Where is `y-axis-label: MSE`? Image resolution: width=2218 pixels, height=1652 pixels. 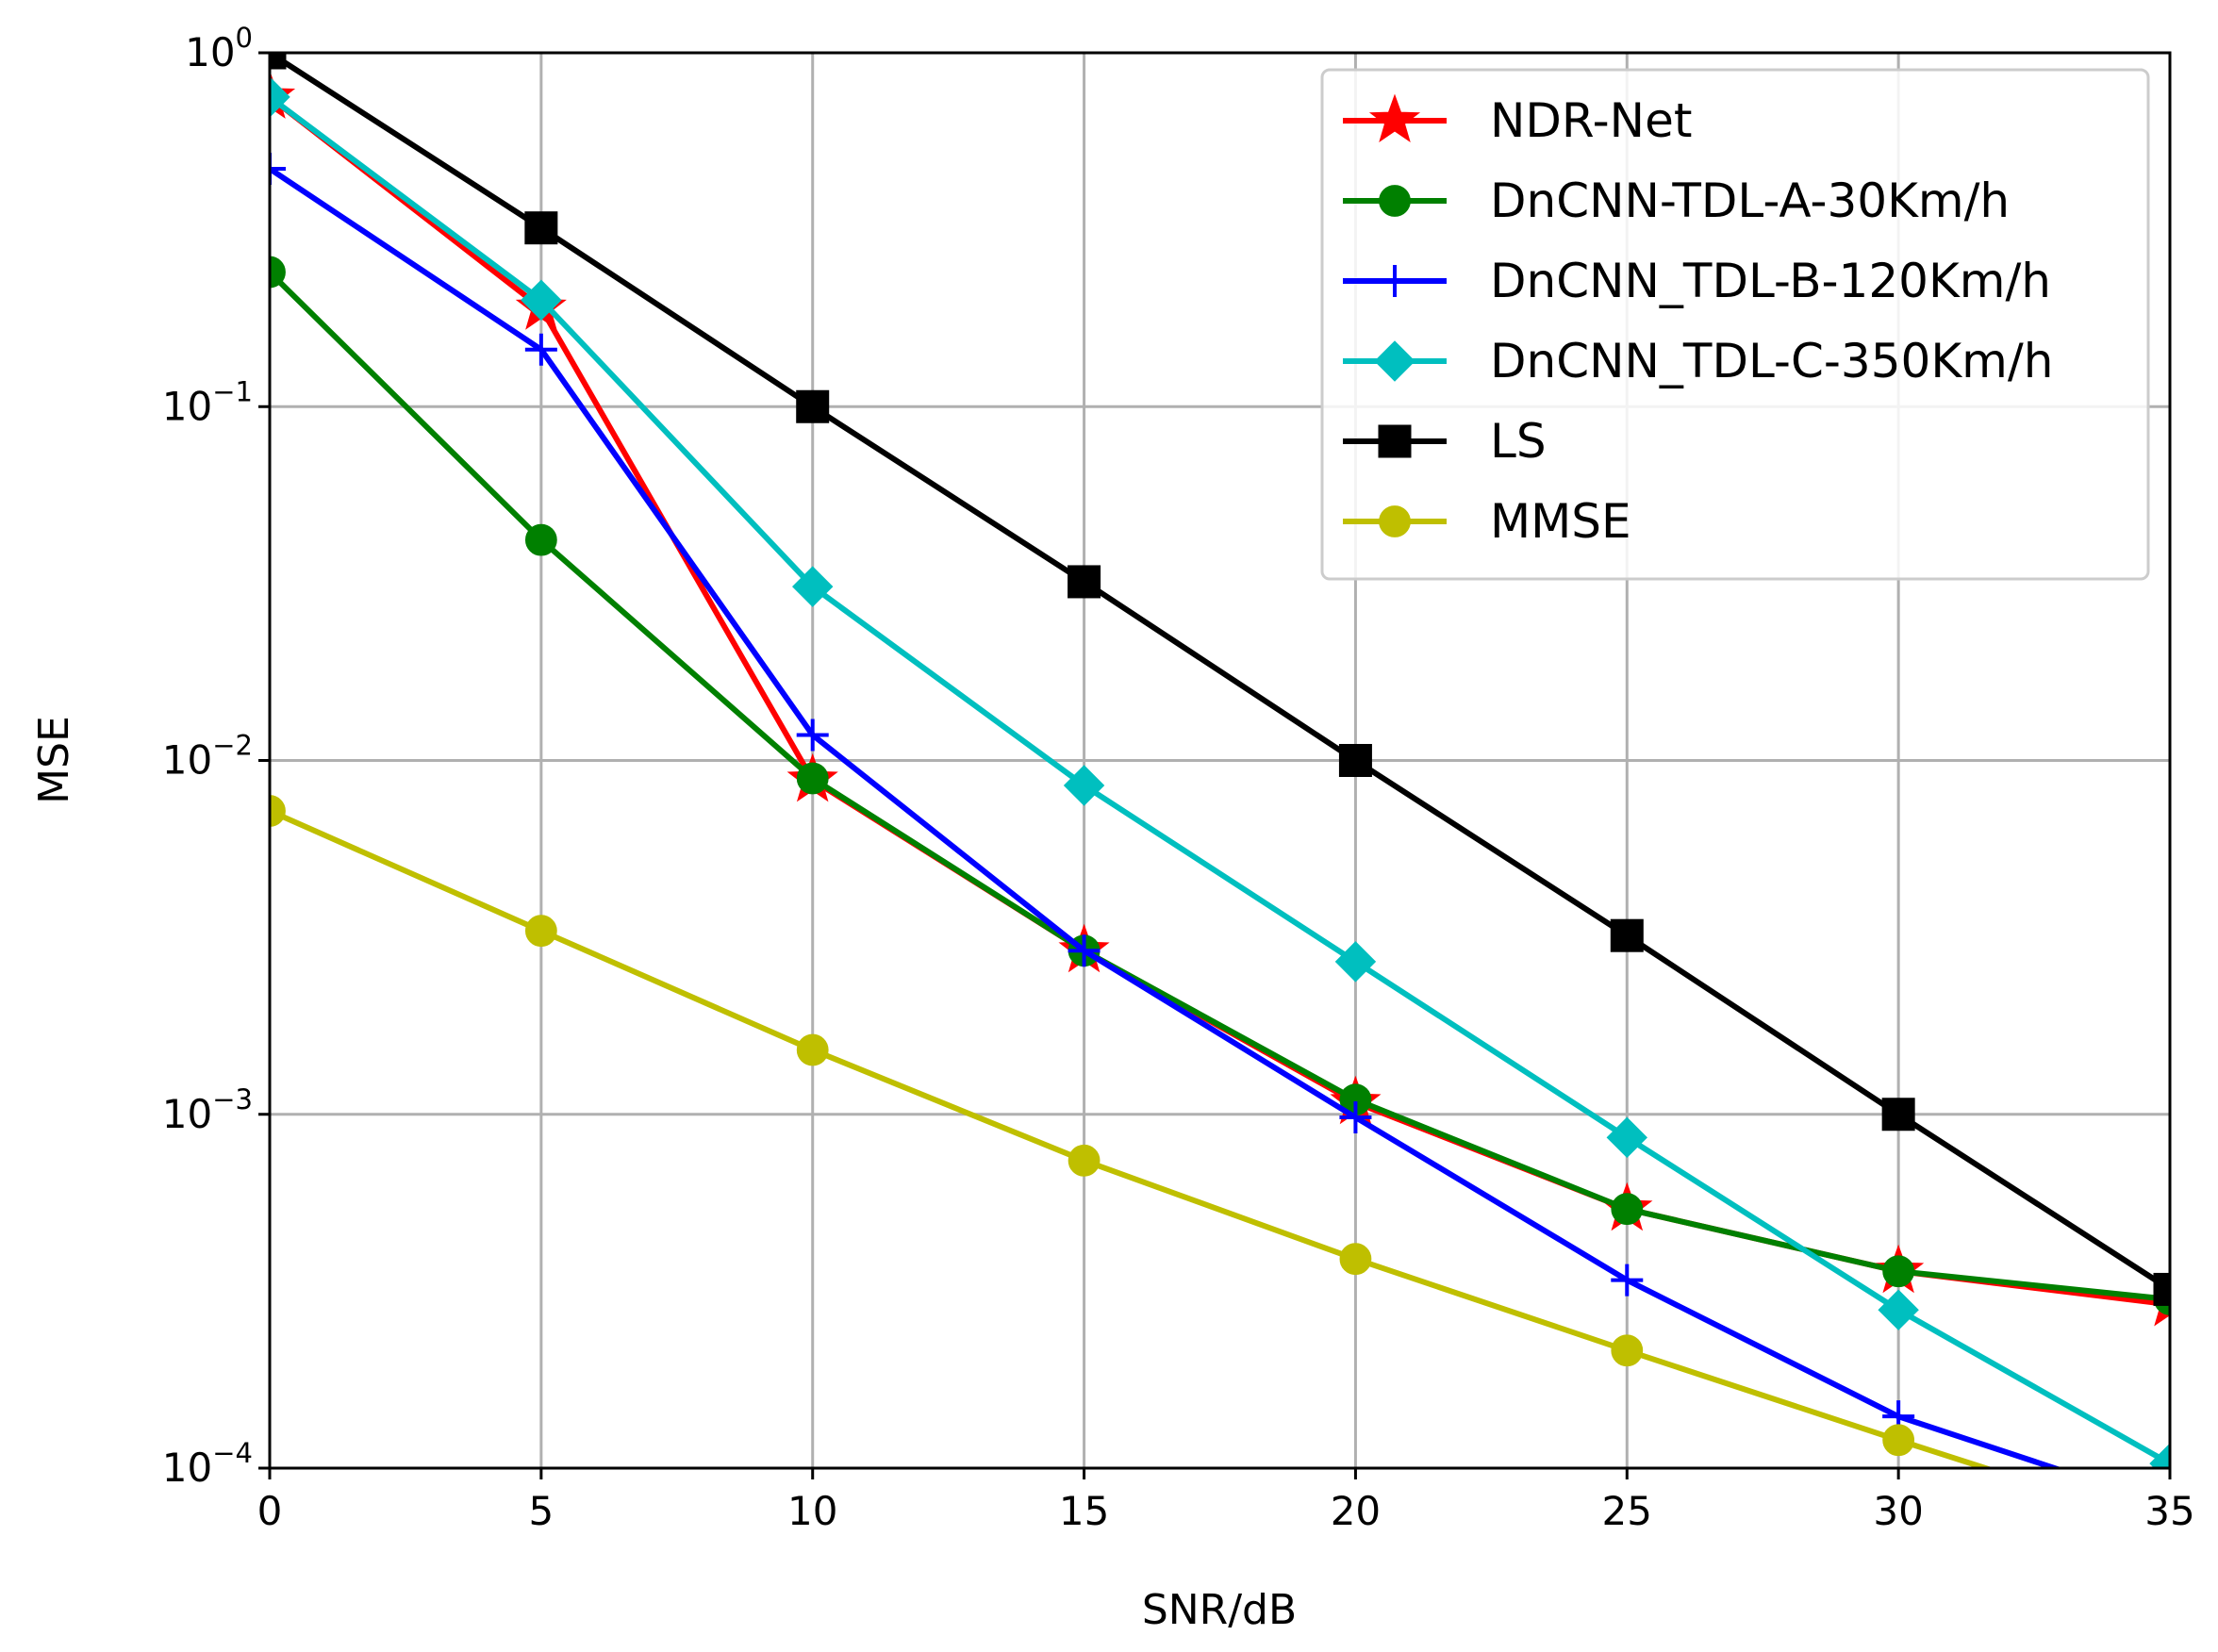
y-axis-label: MSE is located at coordinates (54, 760).